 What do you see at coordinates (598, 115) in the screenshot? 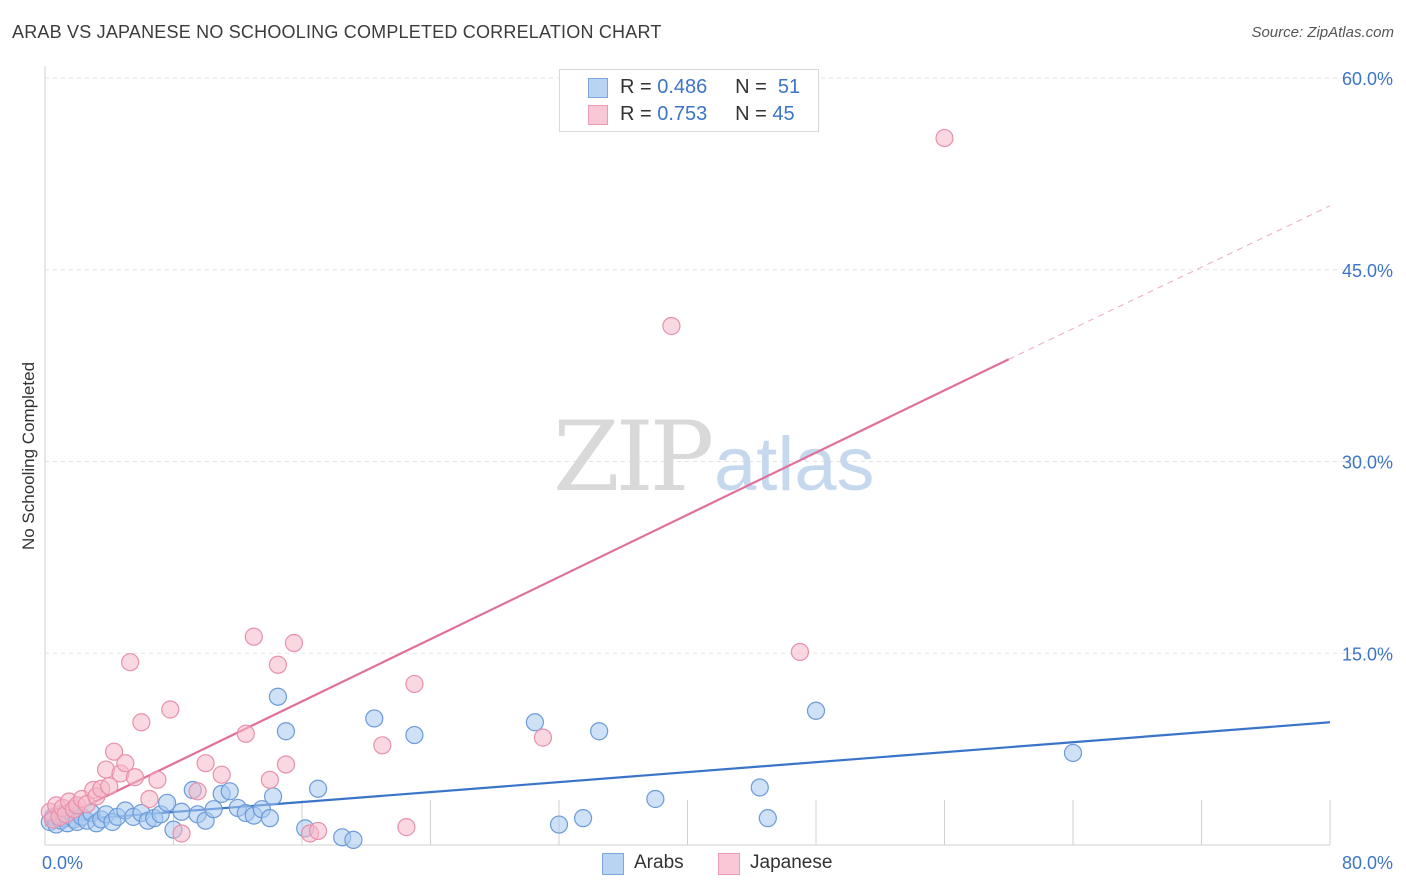
I see `legend-swatch-japanese` at bounding box center [598, 115].